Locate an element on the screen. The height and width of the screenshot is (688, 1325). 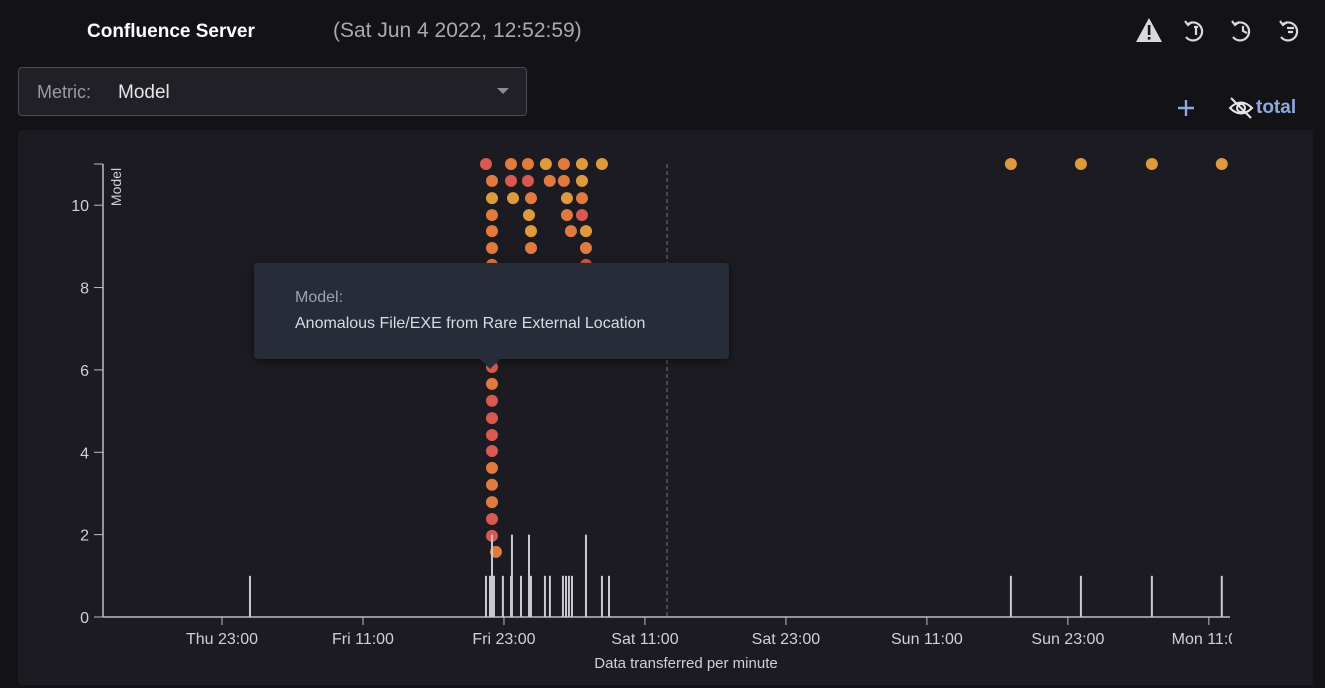
x-tick-label: Sun 23:00 is located at coordinates (1067, 639).